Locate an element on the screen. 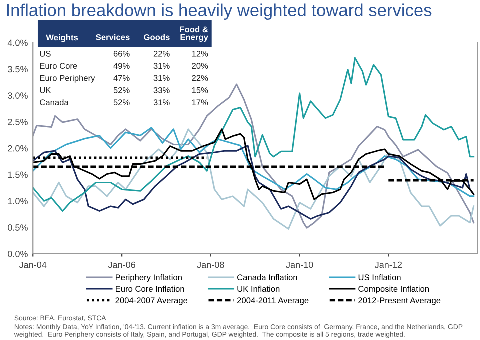 This screenshot has height=340, width=480. y-tick-label: 4.0% is located at coordinates (18, 43).